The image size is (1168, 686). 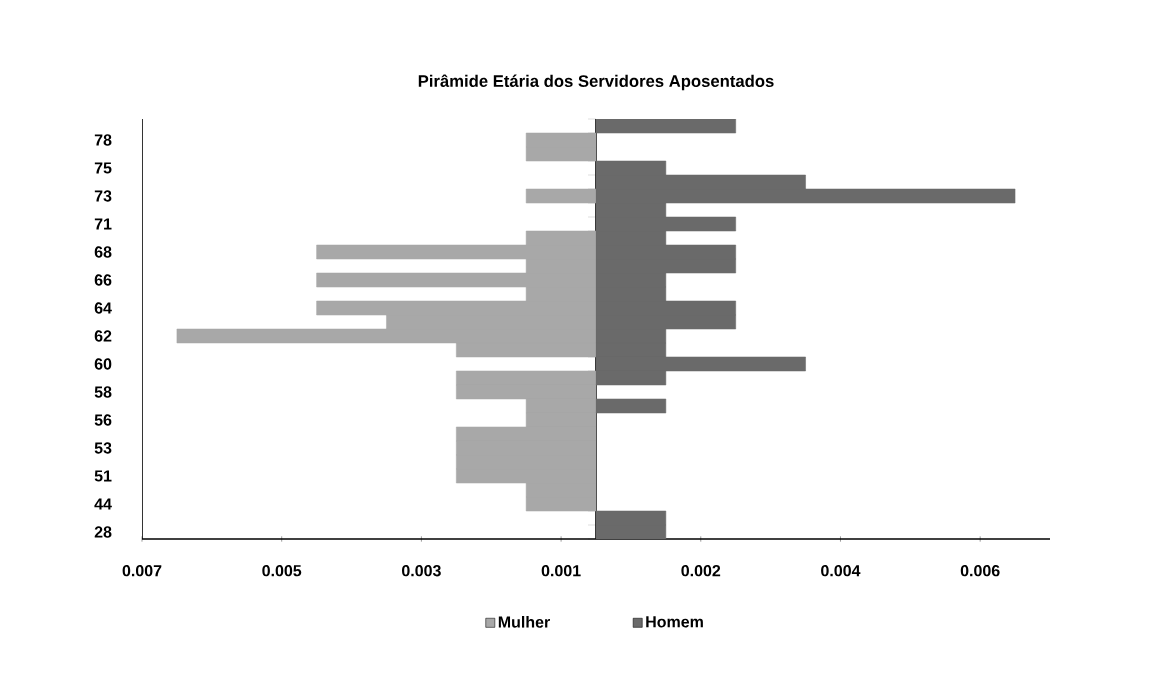 What do you see at coordinates (103, 308) in the screenshot?
I see `y-tick-label: 64` at bounding box center [103, 308].